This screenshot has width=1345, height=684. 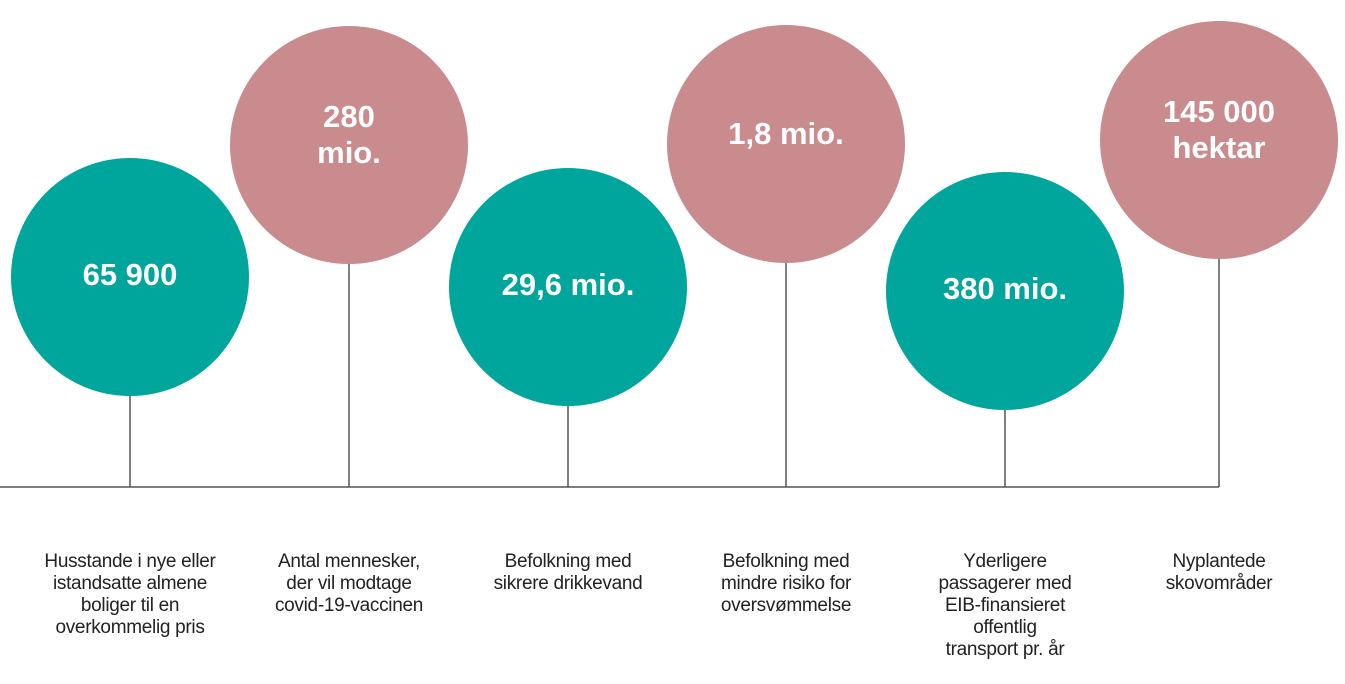 I want to click on description-line: Yderligere, so click(x=1005, y=561).